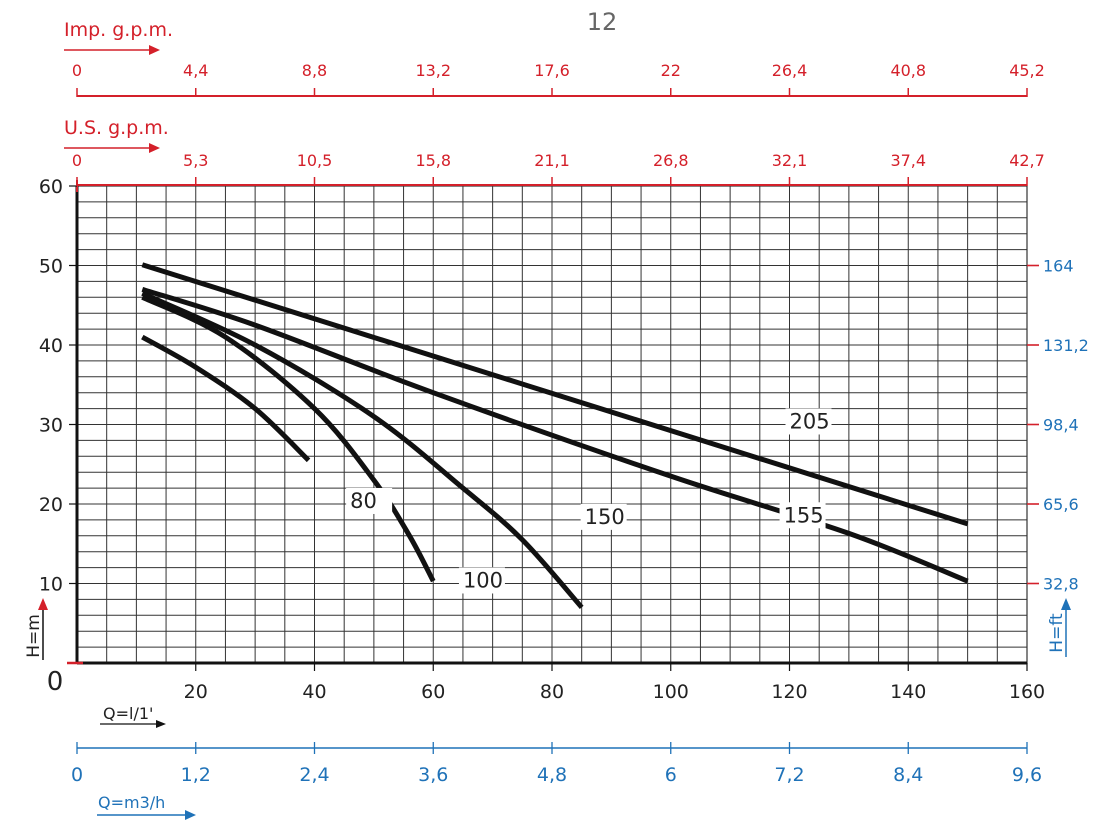 This screenshot has width=1115, height=836. Describe the element at coordinates (315, 160) in the screenshot. I see `us_gpm-tick-label: 10,5` at that location.